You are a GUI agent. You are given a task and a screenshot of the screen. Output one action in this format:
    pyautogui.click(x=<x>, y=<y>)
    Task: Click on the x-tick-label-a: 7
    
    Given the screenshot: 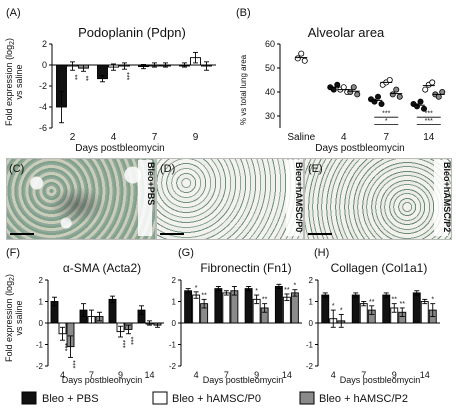 What is the action you would take?
    pyautogui.click(x=155, y=137)
    